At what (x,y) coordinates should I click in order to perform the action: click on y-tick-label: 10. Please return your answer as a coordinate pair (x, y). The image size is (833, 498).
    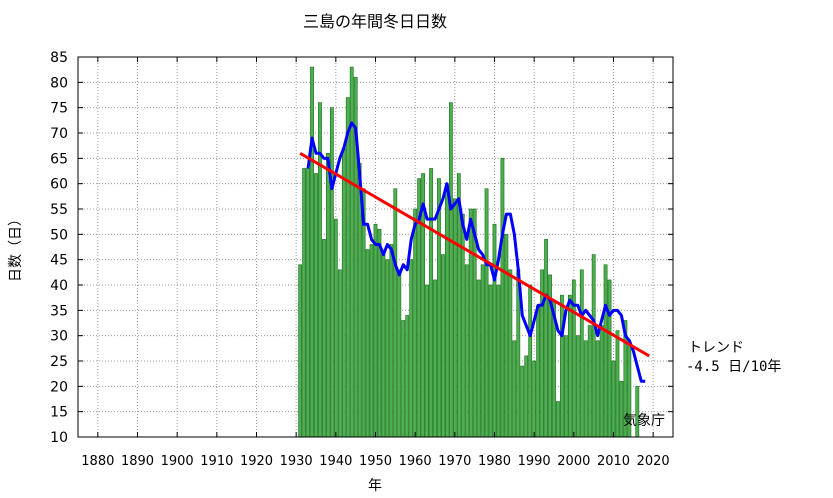
    Looking at the image, I should click on (59, 438).